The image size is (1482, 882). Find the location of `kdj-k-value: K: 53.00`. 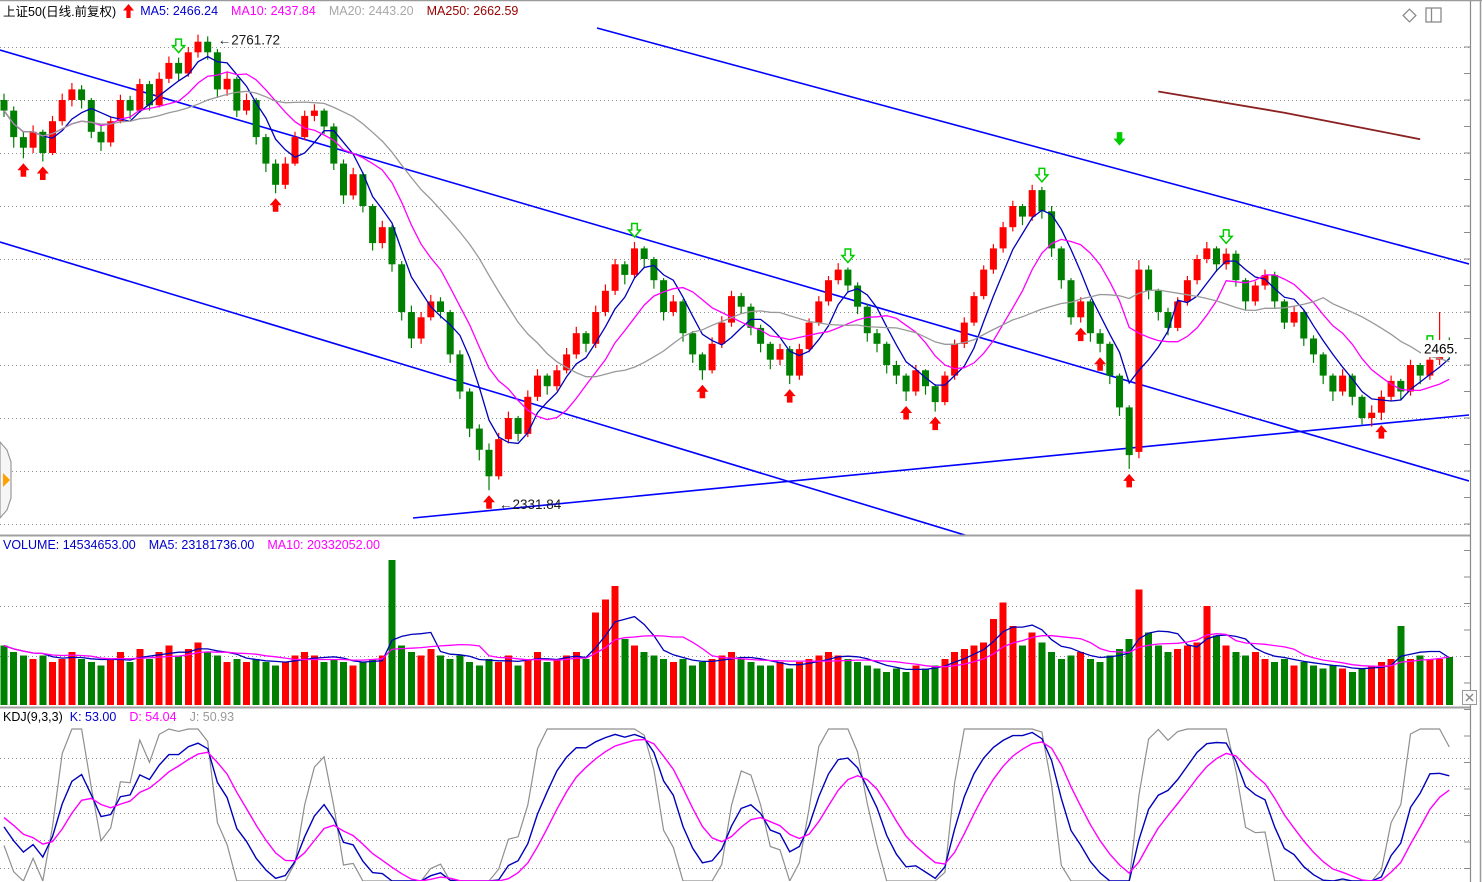

kdj-k-value: K: 53.00 is located at coordinates (93, 717).